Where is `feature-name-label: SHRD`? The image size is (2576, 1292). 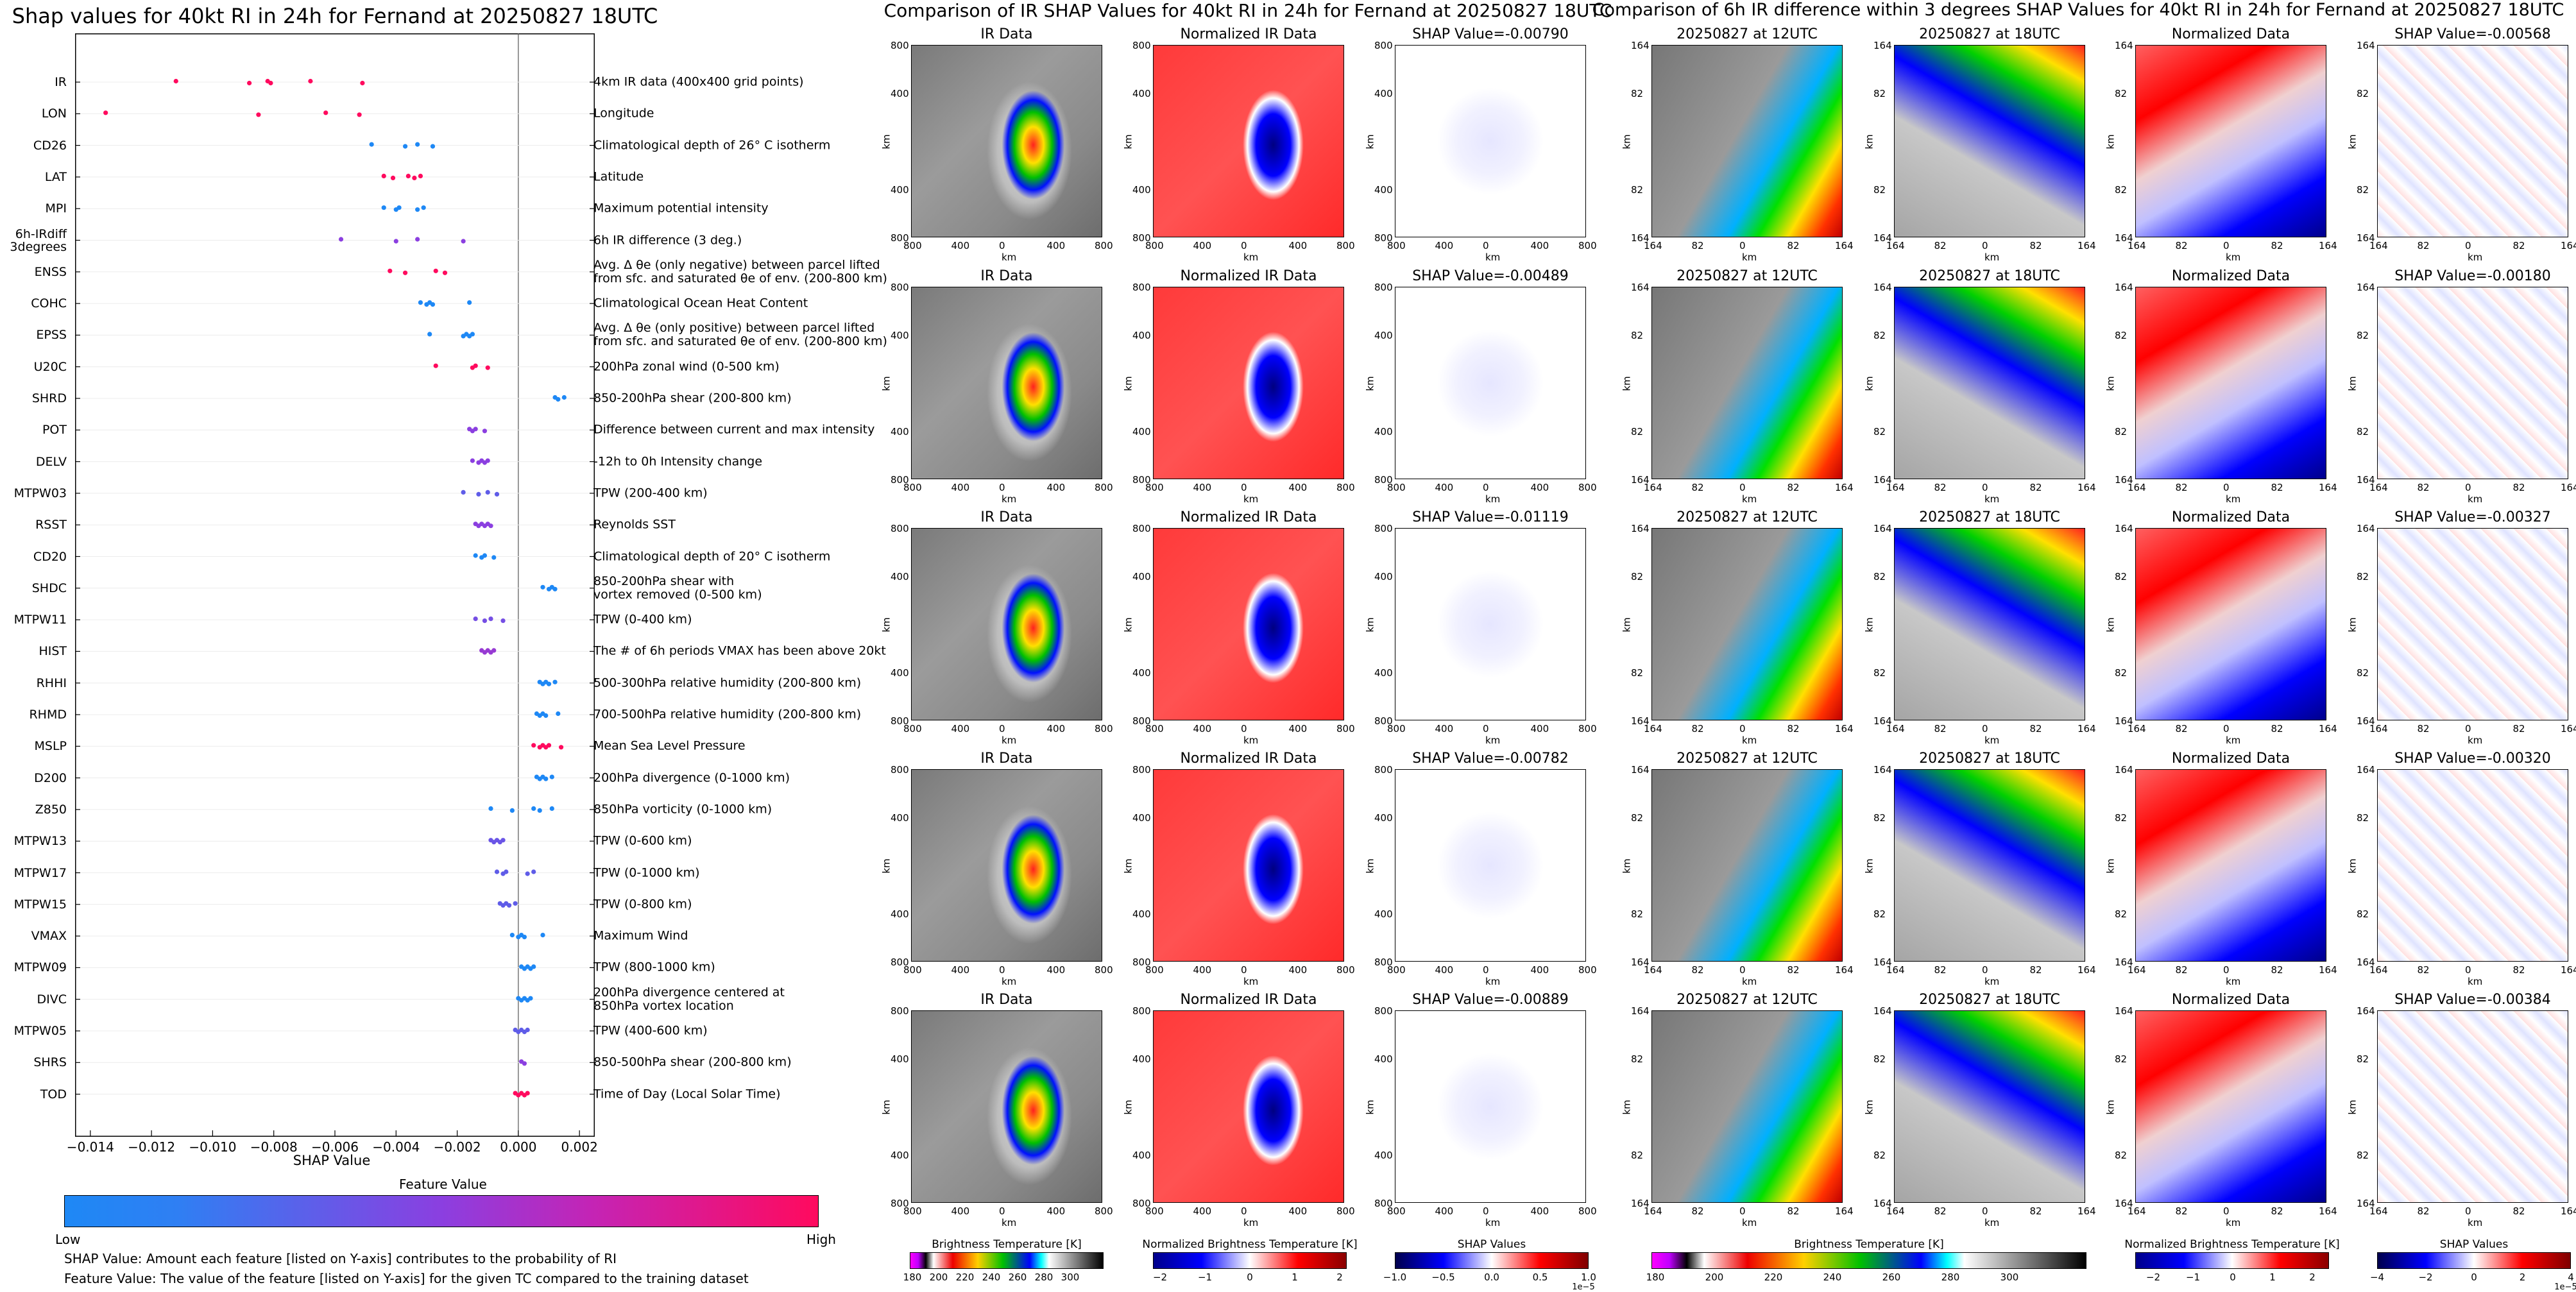 feature-name-label: SHRD is located at coordinates (49, 398).